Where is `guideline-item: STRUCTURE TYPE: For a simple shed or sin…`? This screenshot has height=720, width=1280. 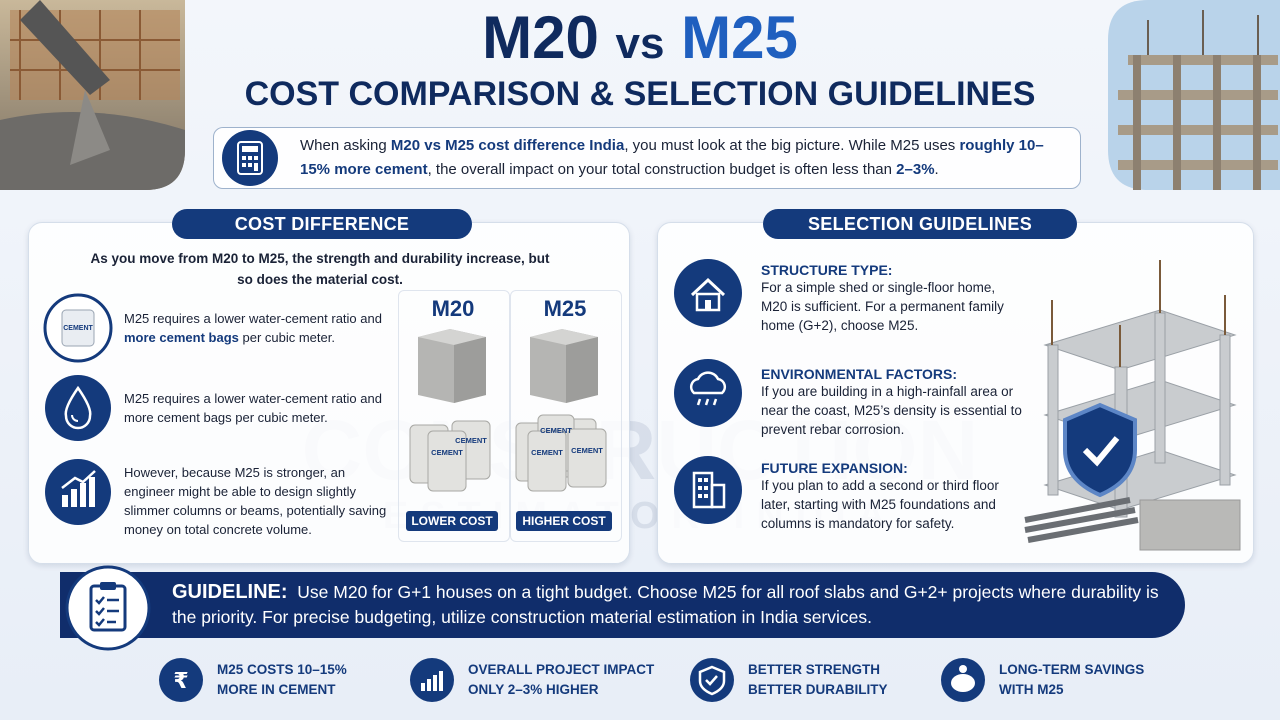
guideline-item: STRUCTURE TYPE: For a simple shed or sin… is located at coordinates (892, 298).